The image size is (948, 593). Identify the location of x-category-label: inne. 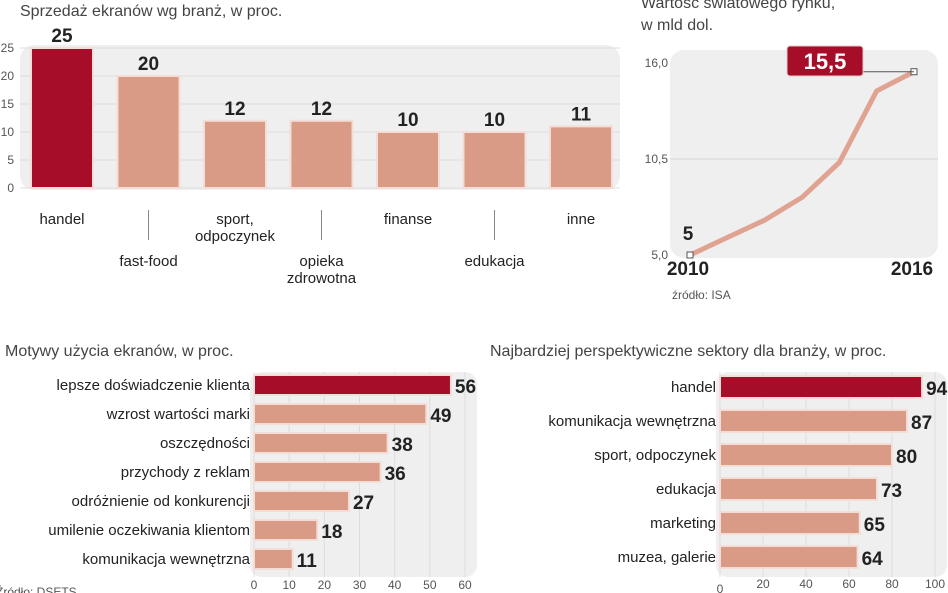
(581, 219).